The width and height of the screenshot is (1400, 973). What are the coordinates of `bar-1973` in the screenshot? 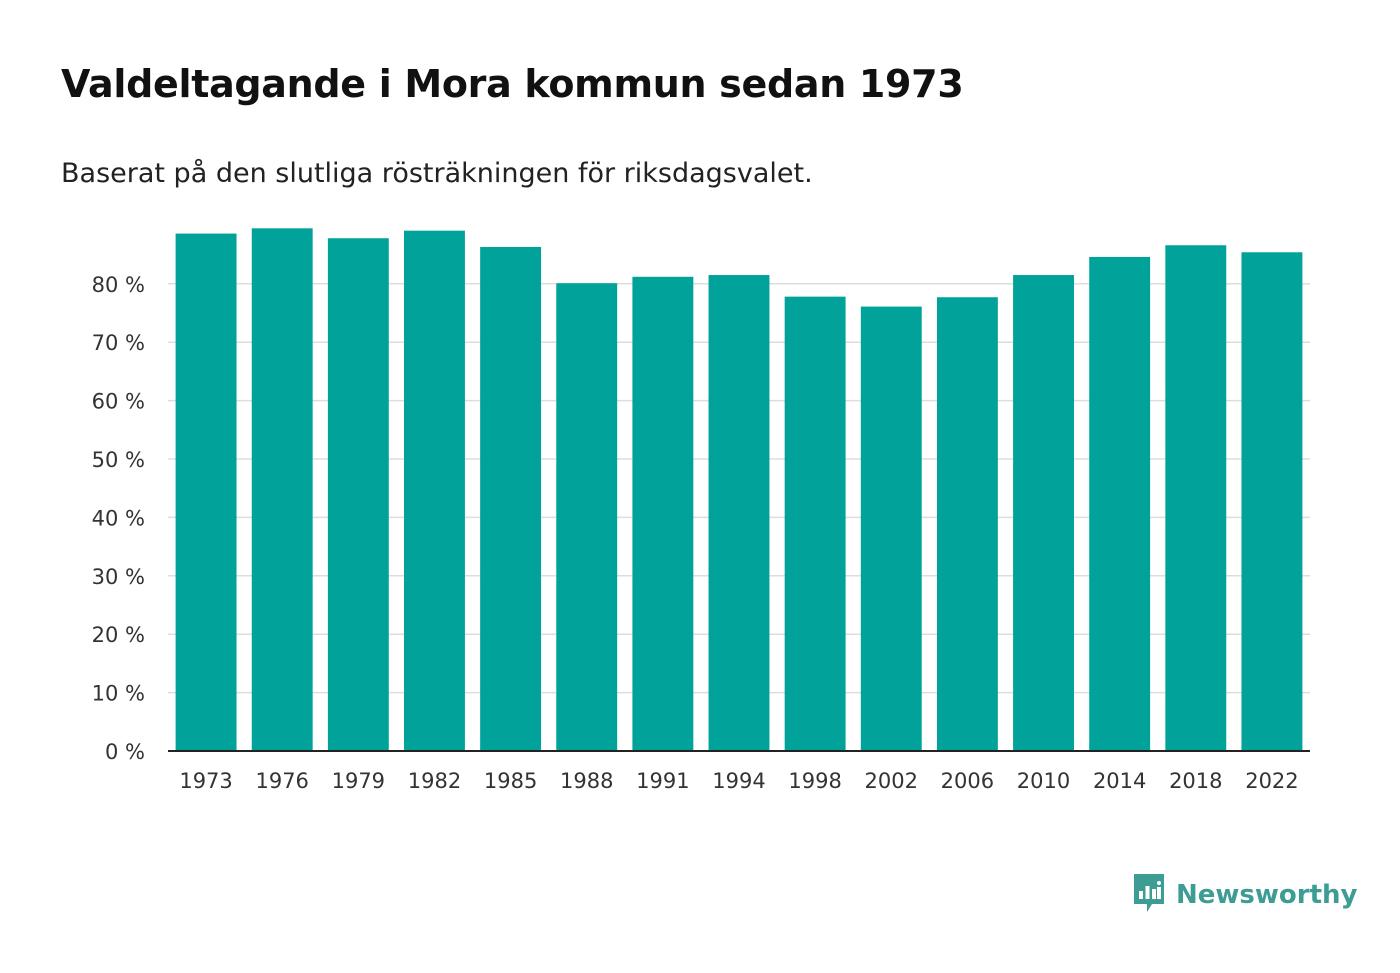 It's located at (206, 492).